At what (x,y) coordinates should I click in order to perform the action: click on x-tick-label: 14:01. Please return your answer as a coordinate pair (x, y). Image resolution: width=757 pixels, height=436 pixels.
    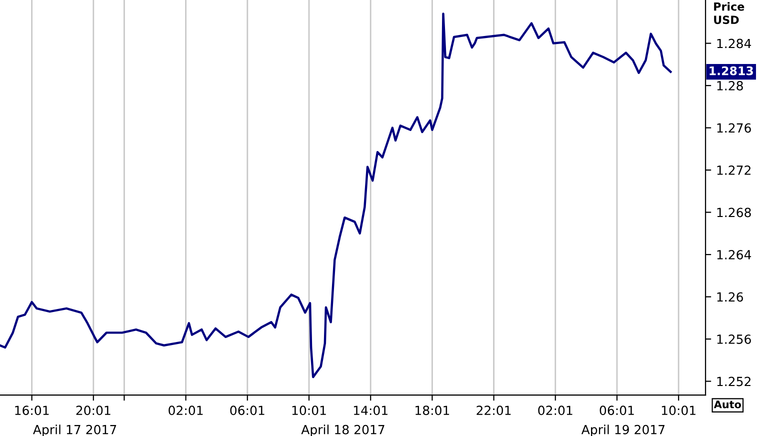
    Looking at the image, I should click on (371, 411).